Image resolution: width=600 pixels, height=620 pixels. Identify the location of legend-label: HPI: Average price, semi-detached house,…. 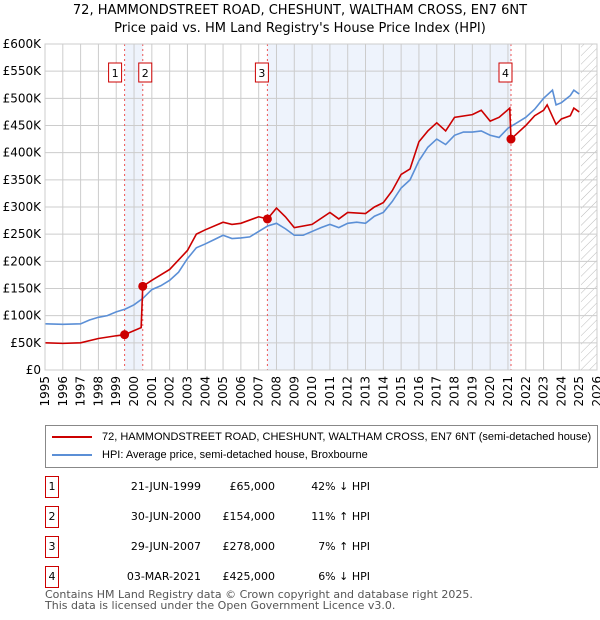
(235, 455).